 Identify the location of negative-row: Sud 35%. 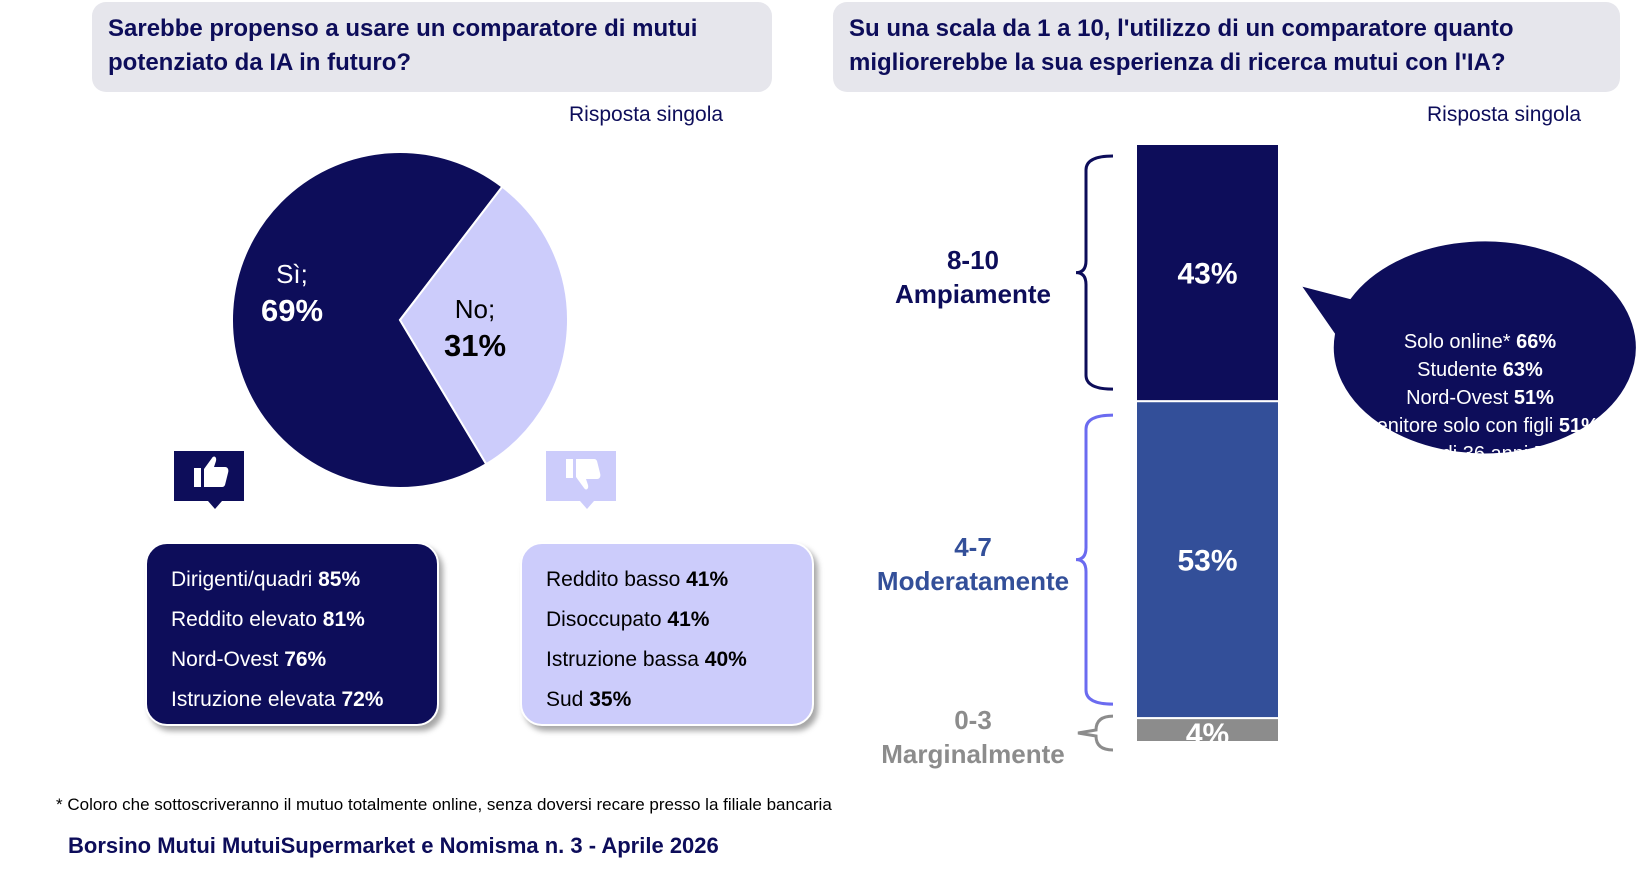
(589, 699).